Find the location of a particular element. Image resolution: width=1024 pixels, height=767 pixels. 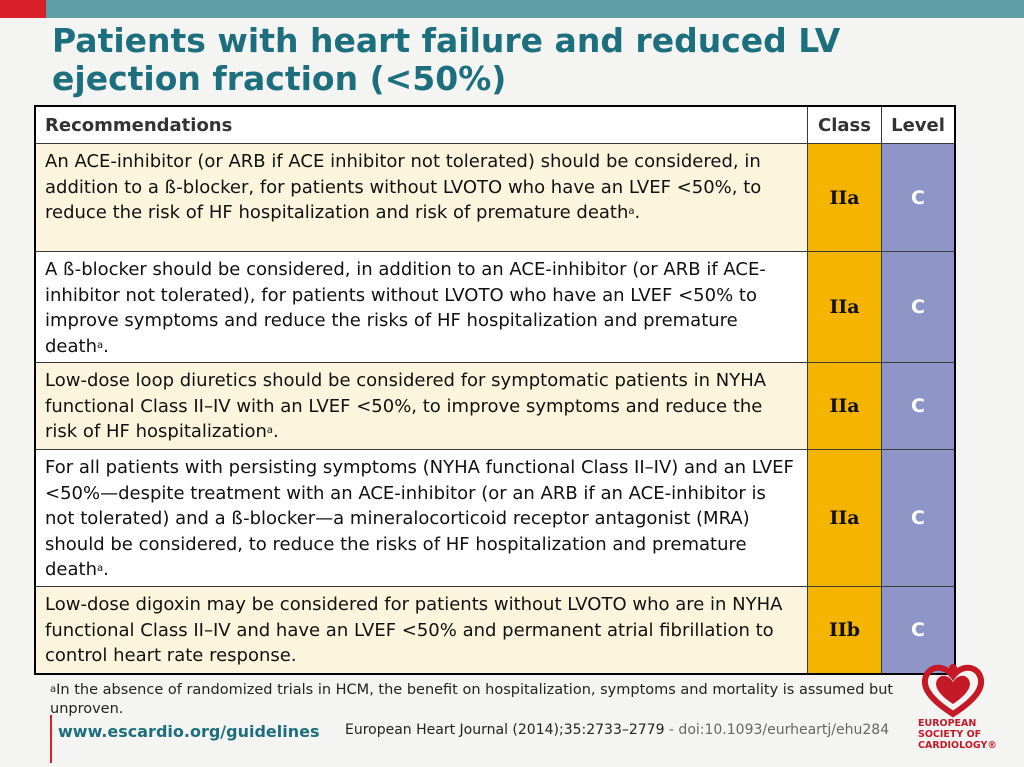

esc-logo: EUROPEAN SOCIETY OF CARDIOLOGY® is located at coordinates (957, 712).